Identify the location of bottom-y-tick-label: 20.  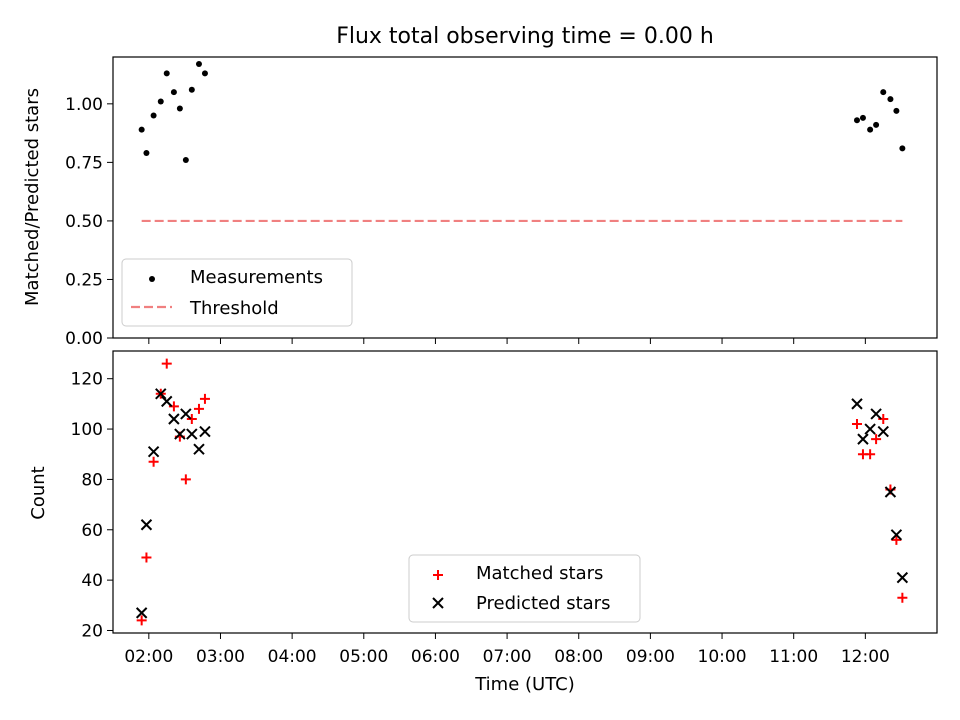
(92, 631).